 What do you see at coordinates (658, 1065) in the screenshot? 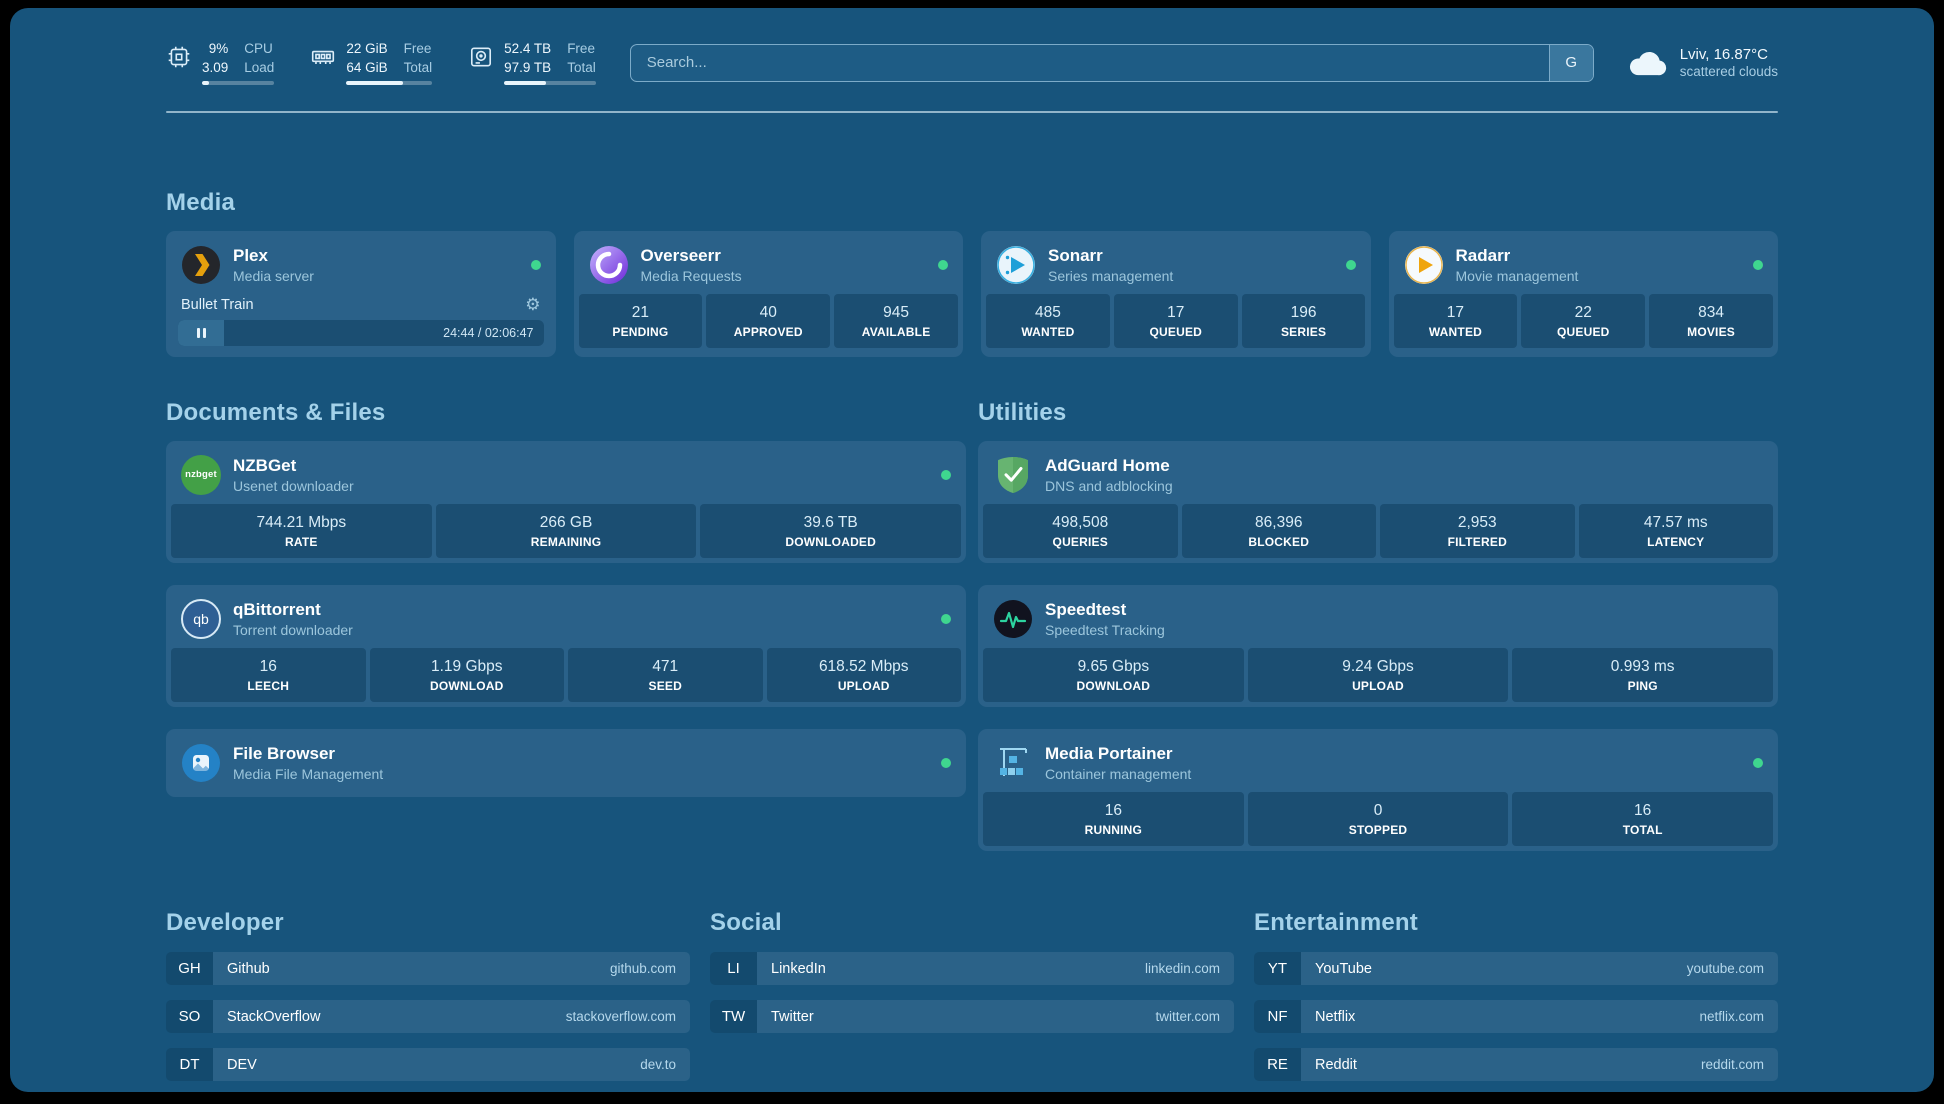
I see `bookmark-url: dev.to` at bounding box center [658, 1065].